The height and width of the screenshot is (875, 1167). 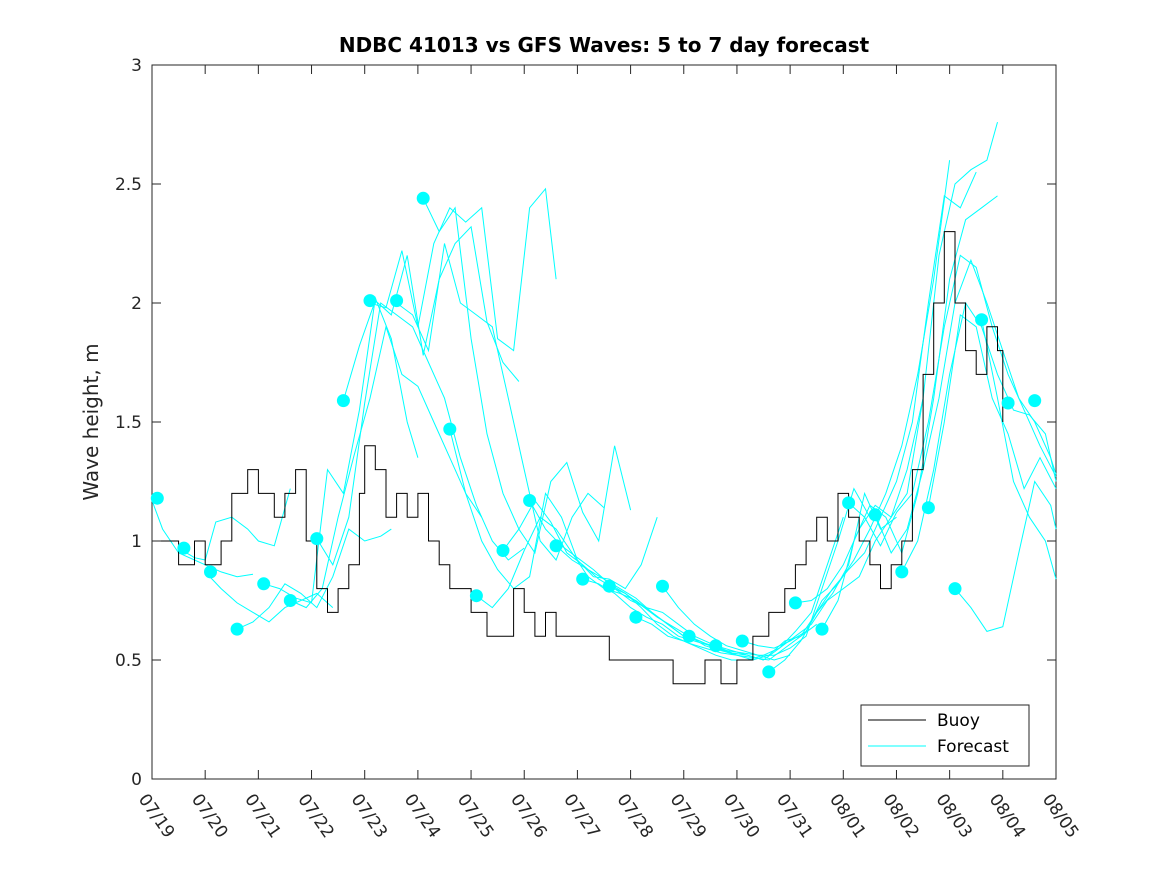 What do you see at coordinates (136, 66) in the screenshot?
I see `y-tick-label: 3` at bounding box center [136, 66].